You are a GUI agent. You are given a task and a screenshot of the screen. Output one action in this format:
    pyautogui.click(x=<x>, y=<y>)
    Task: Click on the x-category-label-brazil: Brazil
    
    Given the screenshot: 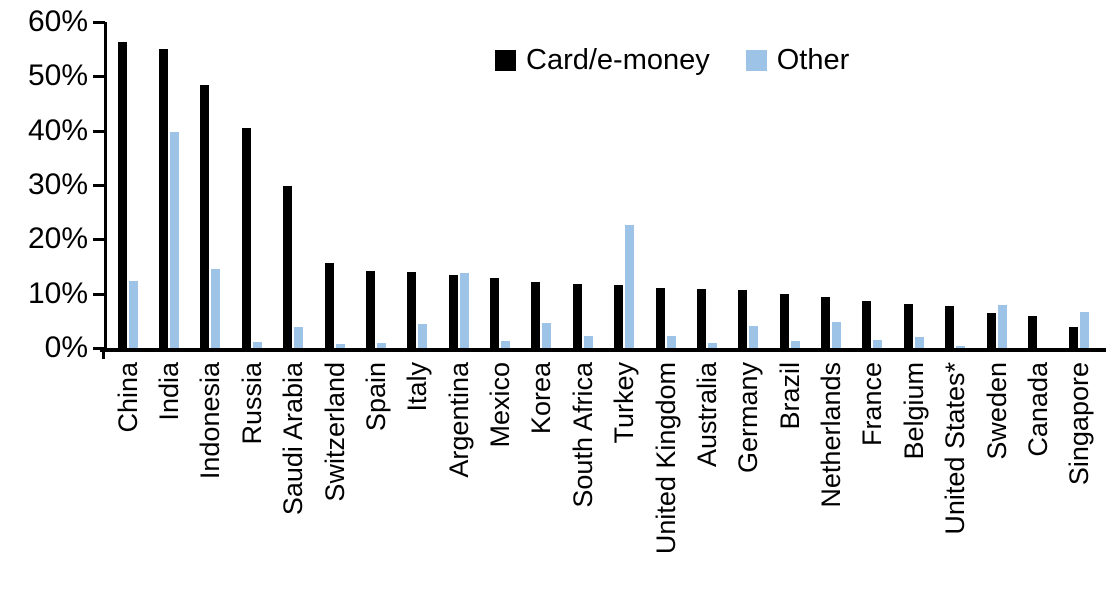 What is the action you would take?
    pyautogui.click(x=789, y=396)
    